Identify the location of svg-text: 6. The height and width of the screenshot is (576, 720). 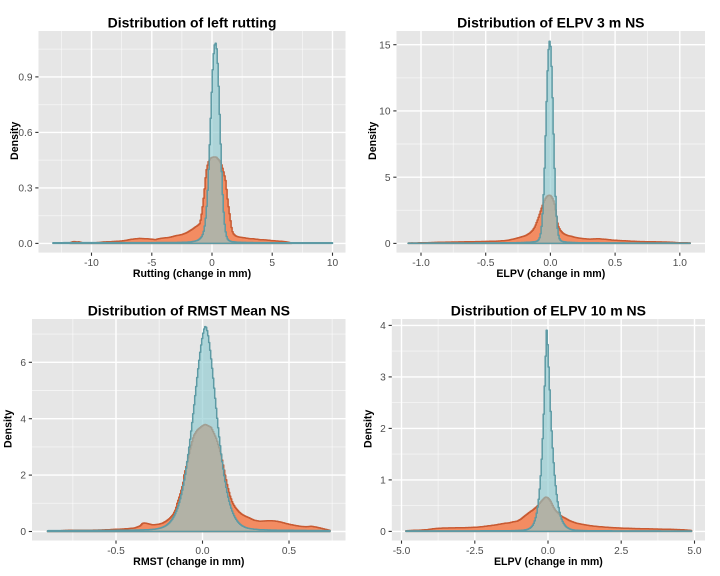
(23, 363).